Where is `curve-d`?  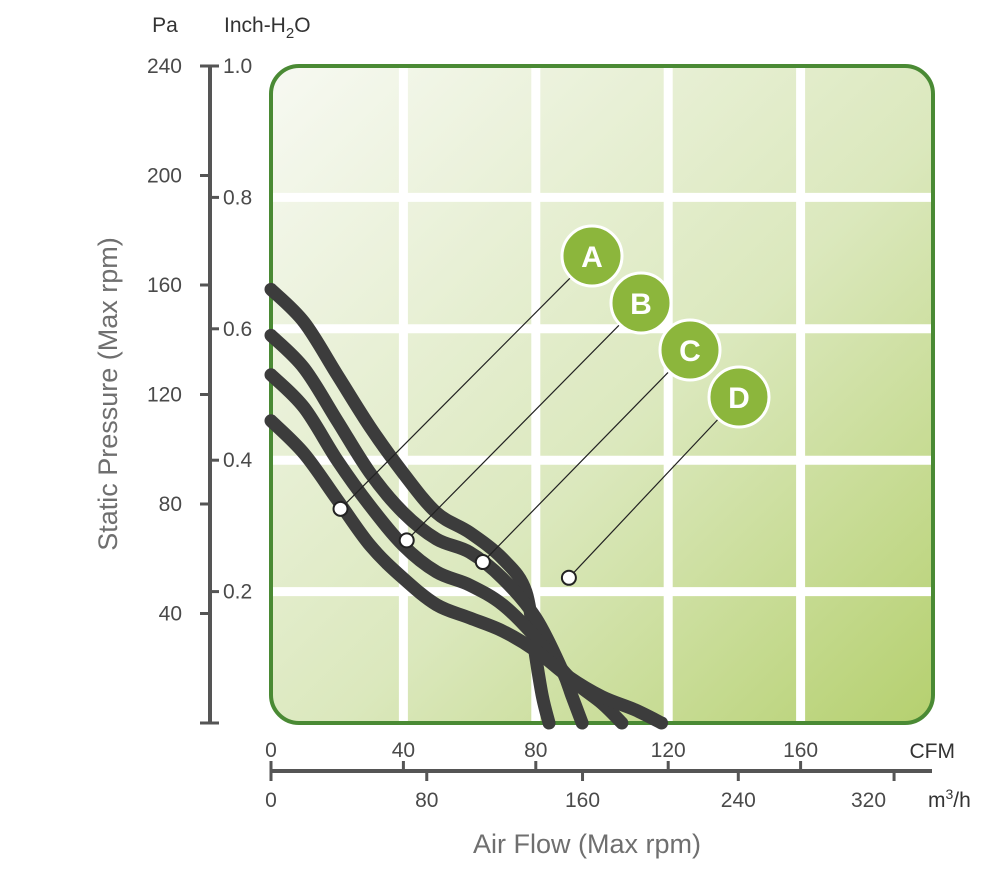 curve-d is located at coordinates (466, 572).